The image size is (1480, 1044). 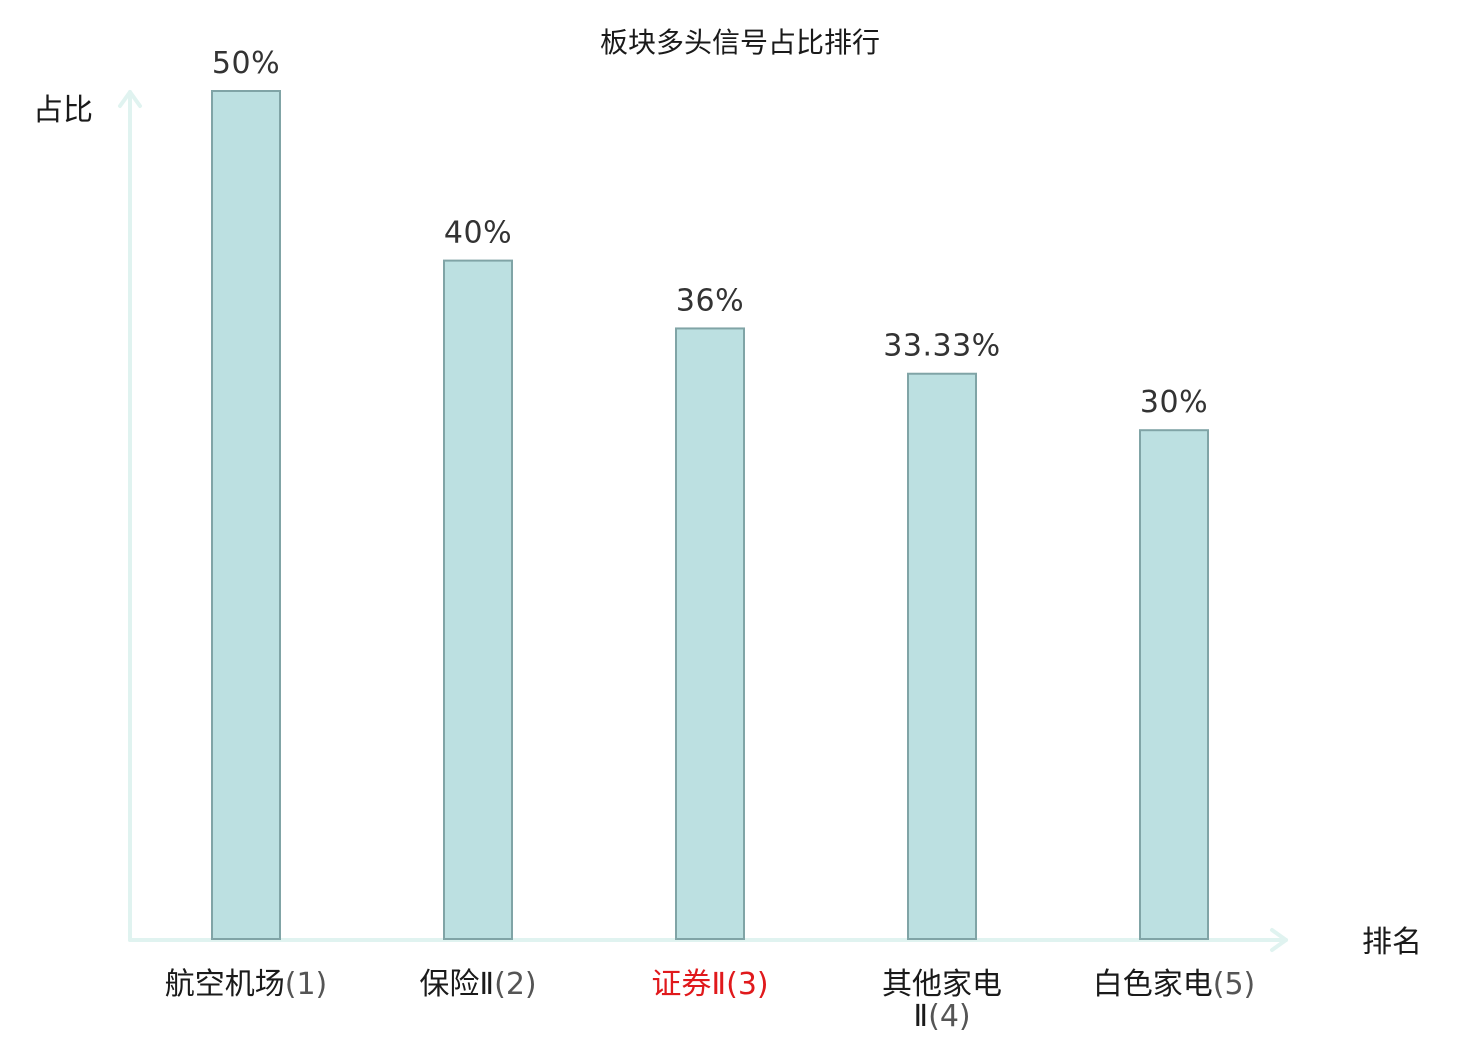 What do you see at coordinates (709, 984) in the screenshot?
I see `x-tick-label-3: 证券Ⅱ(3)` at bounding box center [709, 984].